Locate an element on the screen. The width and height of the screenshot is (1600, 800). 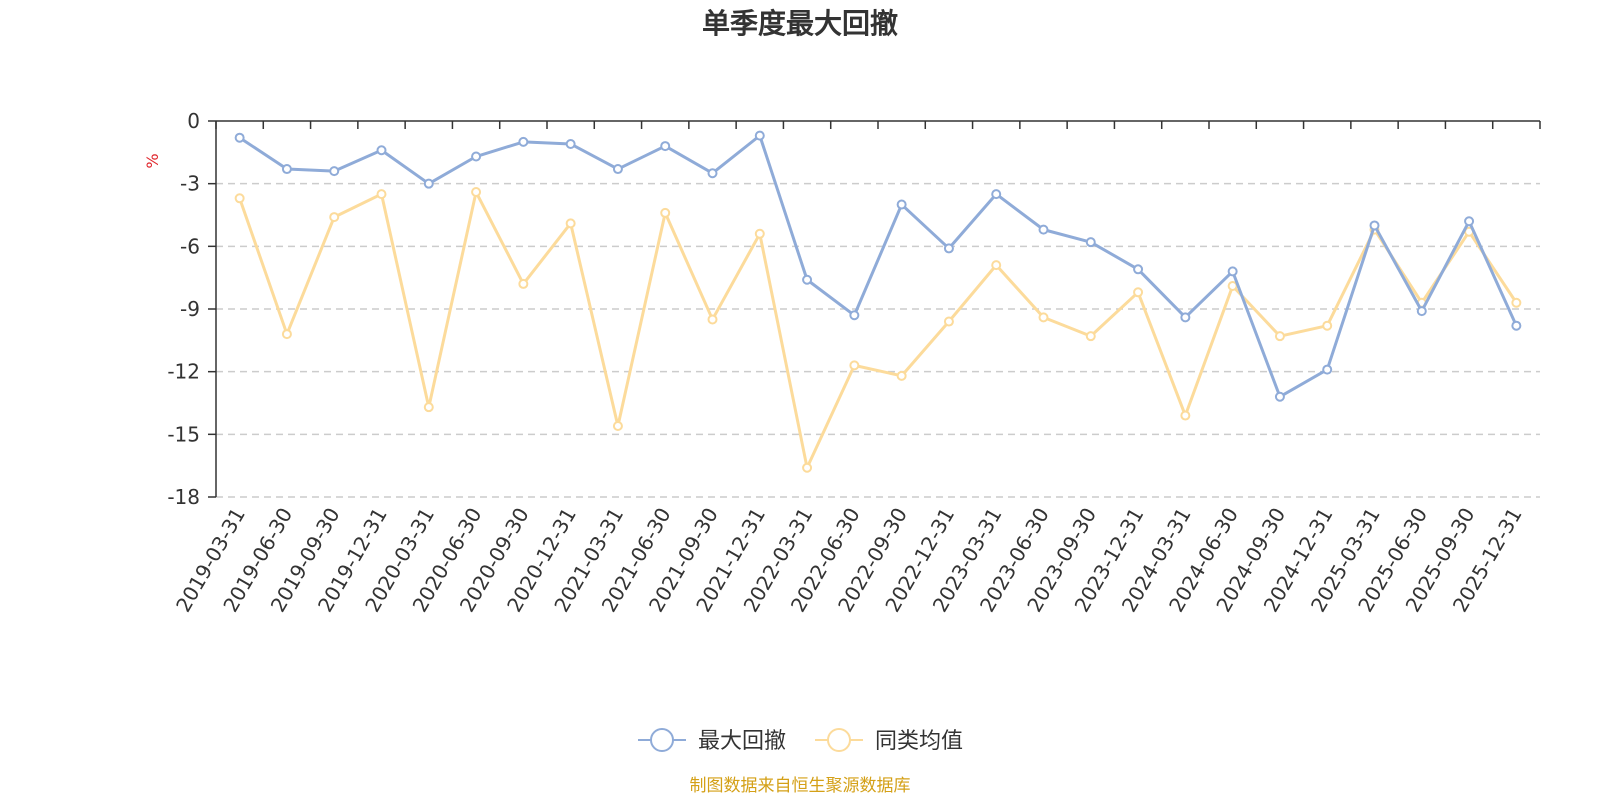
y-tick-label: -6 is located at coordinates (190, 246).